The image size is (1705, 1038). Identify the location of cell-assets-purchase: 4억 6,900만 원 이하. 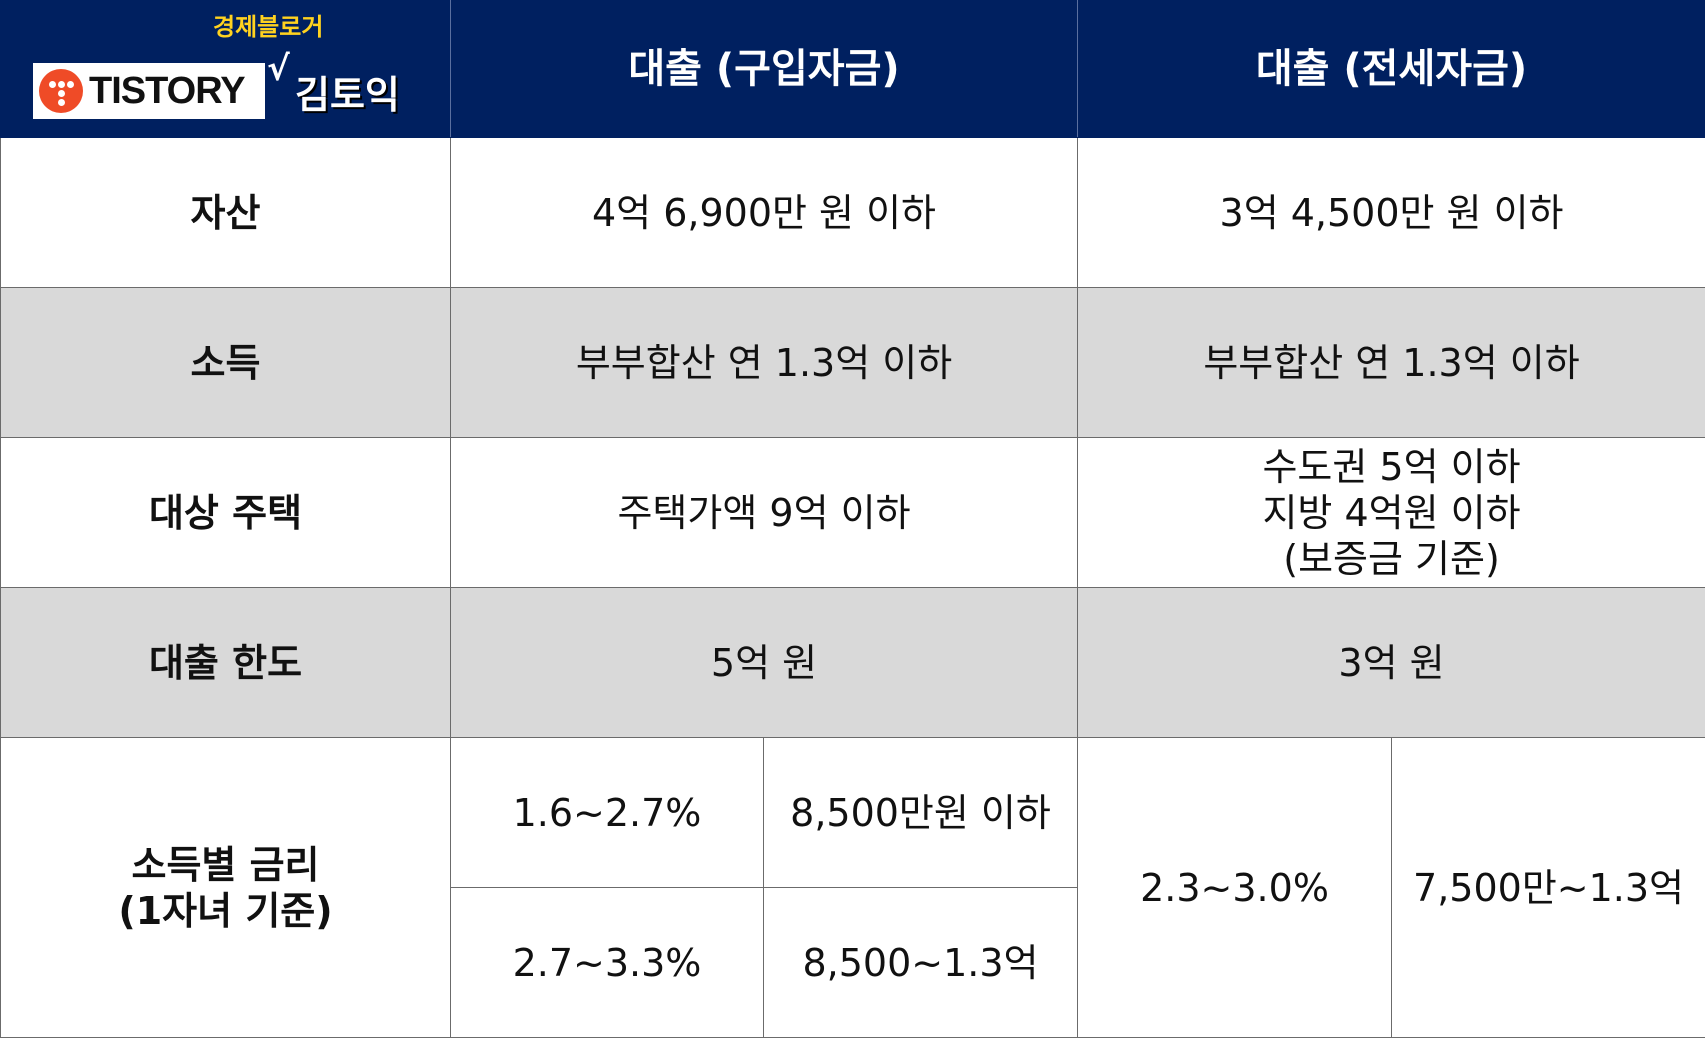
(764, 213).